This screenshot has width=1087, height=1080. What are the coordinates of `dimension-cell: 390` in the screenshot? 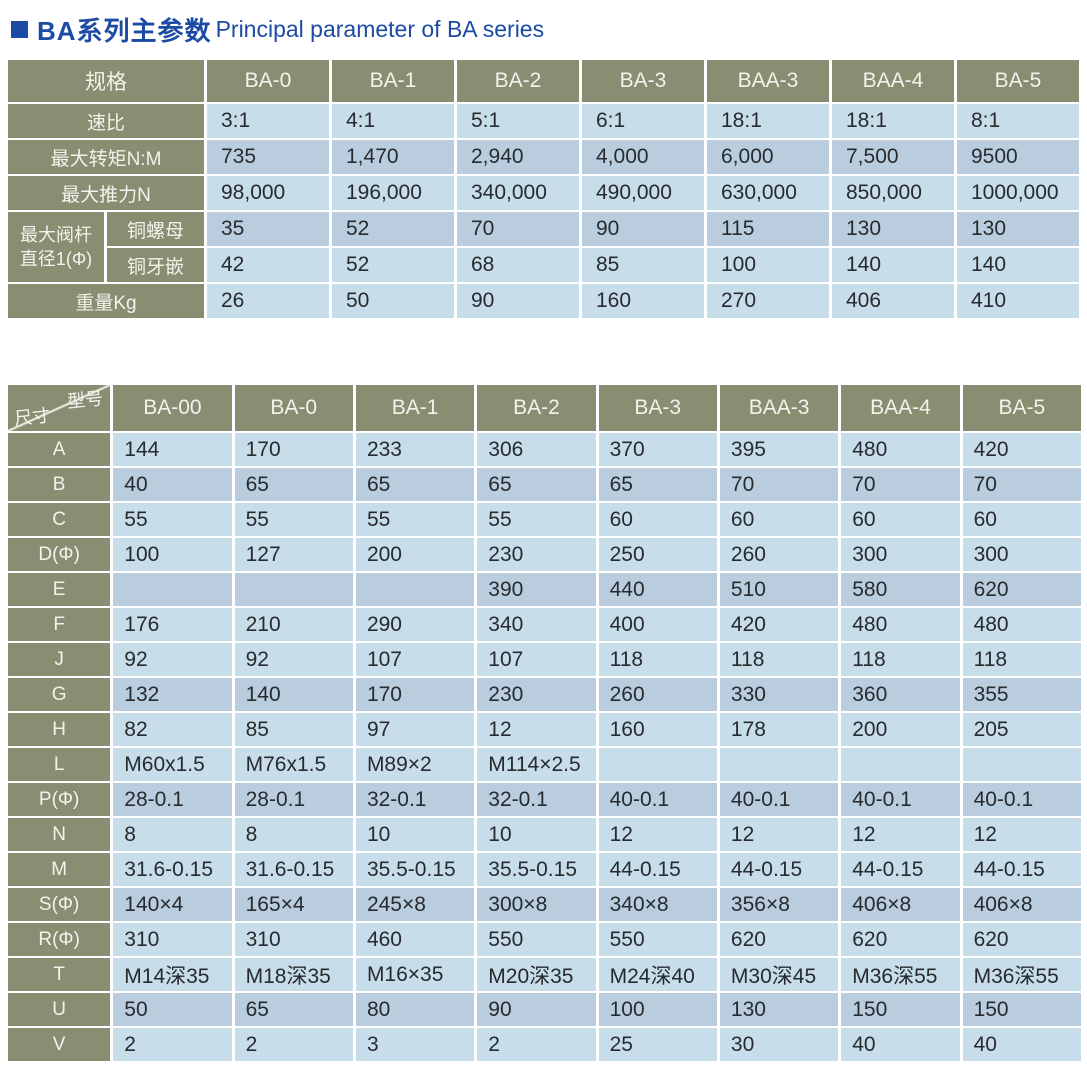 It's located at (536, 589).